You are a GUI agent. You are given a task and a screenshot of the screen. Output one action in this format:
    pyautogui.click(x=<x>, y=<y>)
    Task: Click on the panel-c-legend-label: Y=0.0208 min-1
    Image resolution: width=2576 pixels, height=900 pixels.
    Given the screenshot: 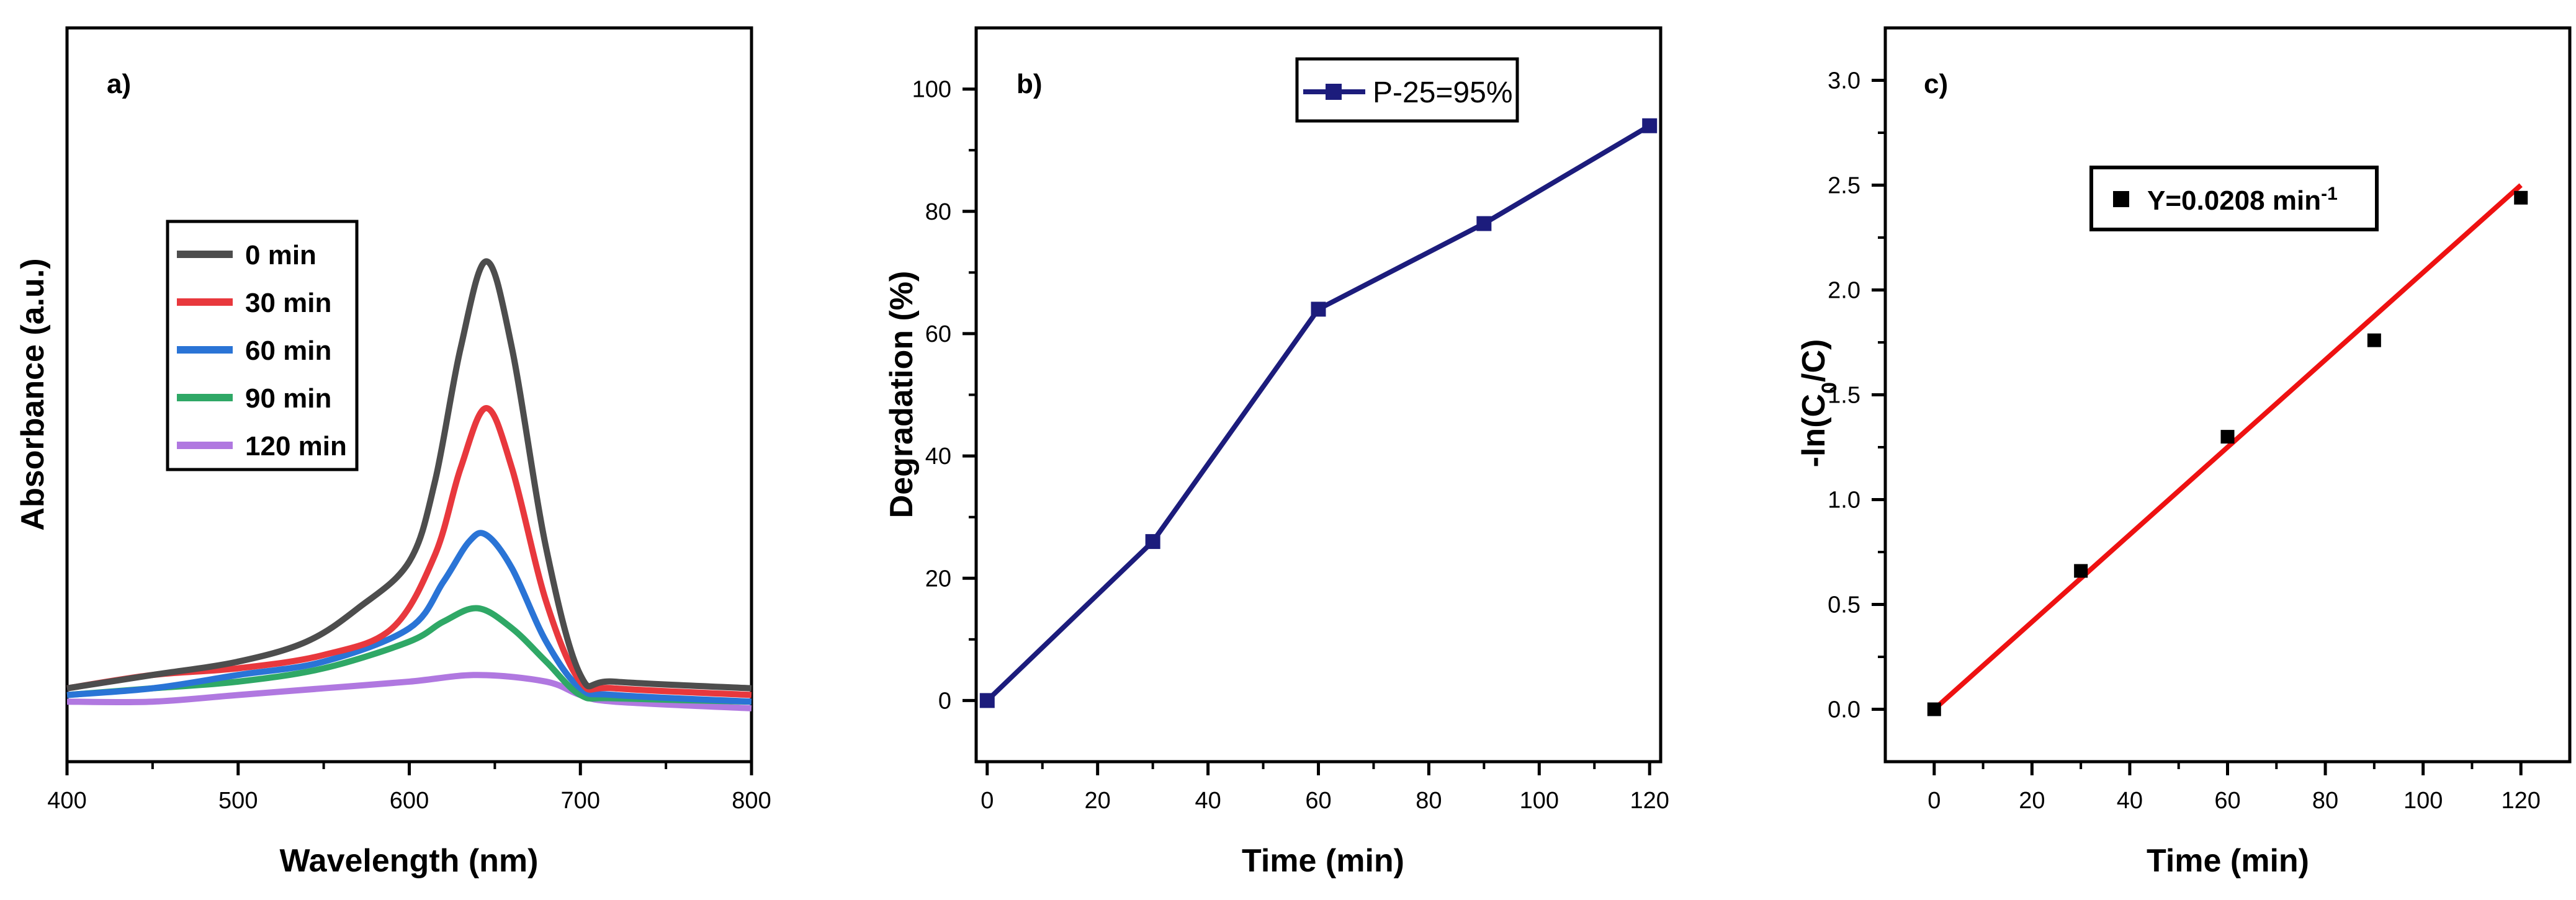 What is the action you would take?
    pyautogui.click(x=2243, y=200)
    